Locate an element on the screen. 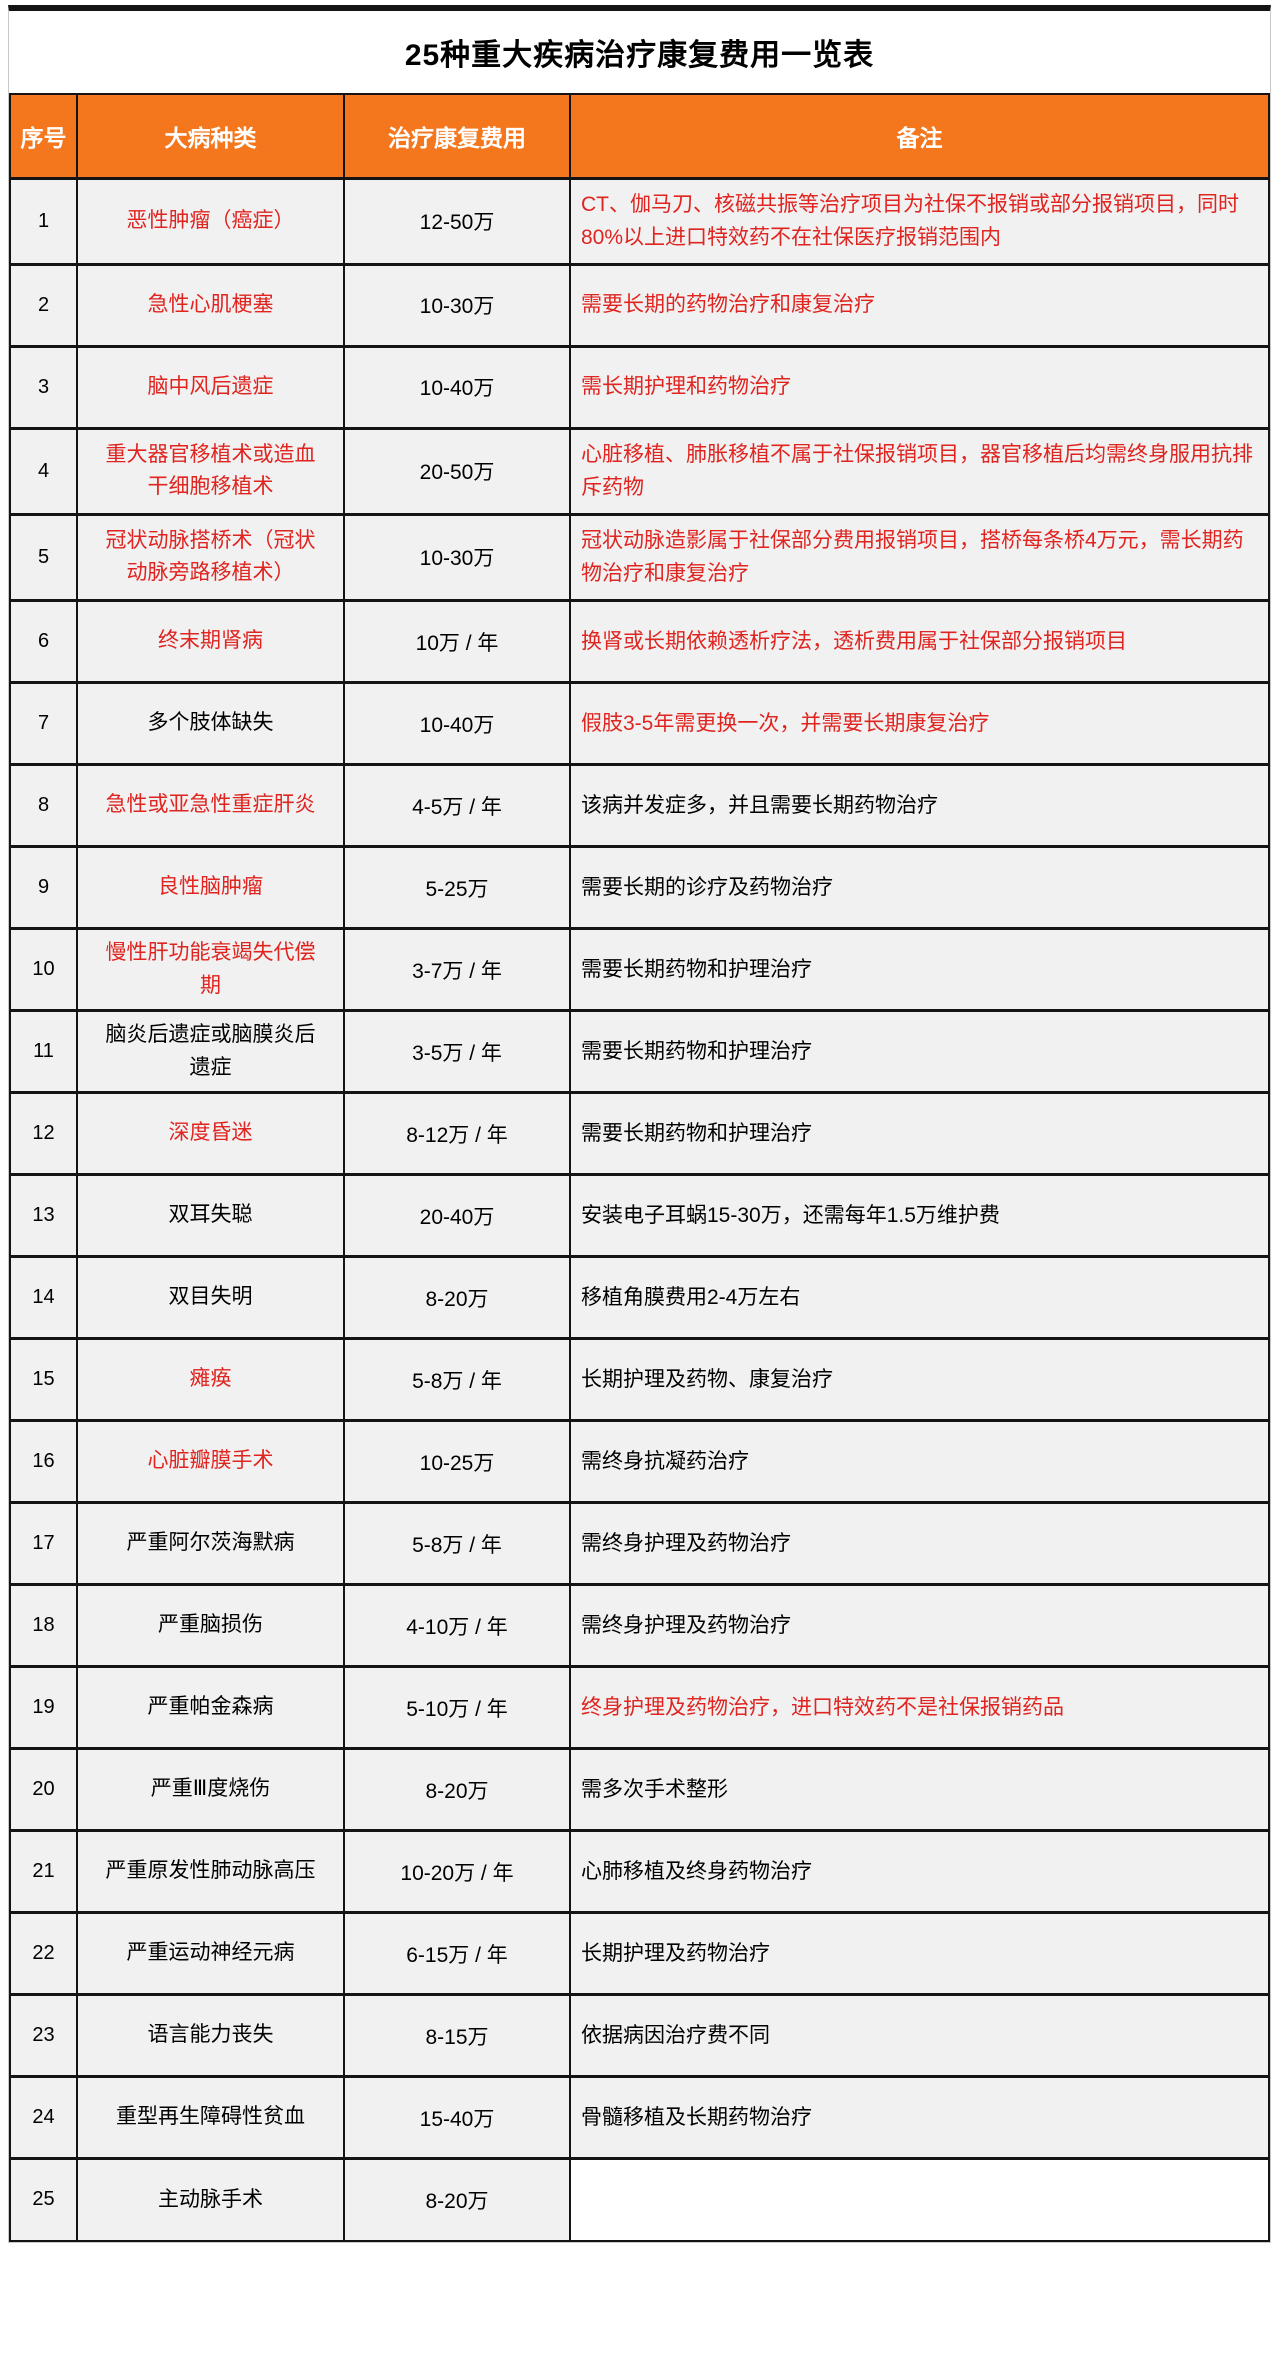 The width and height of the screenshot is (1279, 2357). table-row: 17 严重阿尔茨海默病 5-8万 / 年 需终身护理及药物治疗 is located at coordinates (639, 1543).